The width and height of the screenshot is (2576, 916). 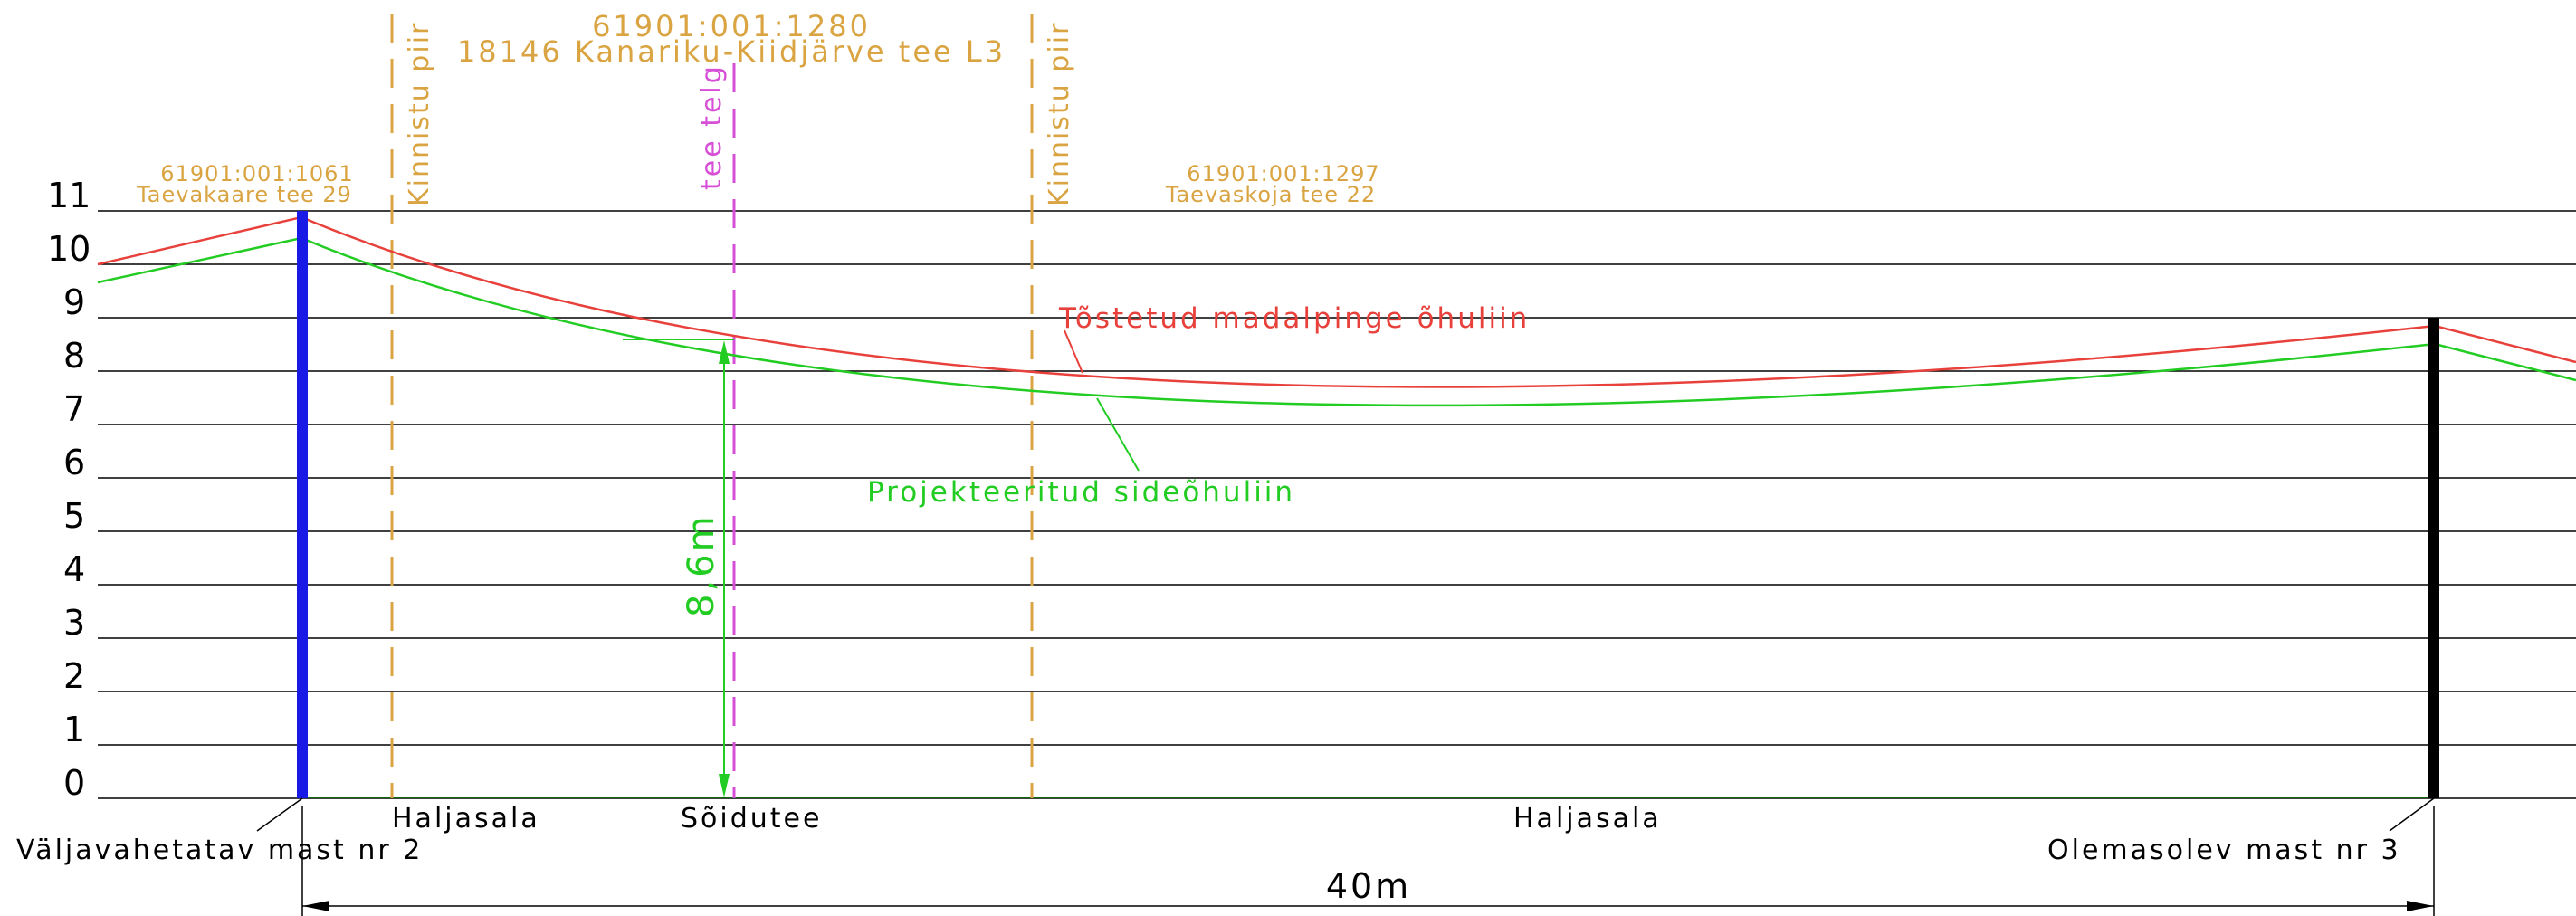 What do you see at coordinates (420, 114) in the screenshot?
I see `boundary-label-left: Kinnistu piir` at bounding box center [420, 114].